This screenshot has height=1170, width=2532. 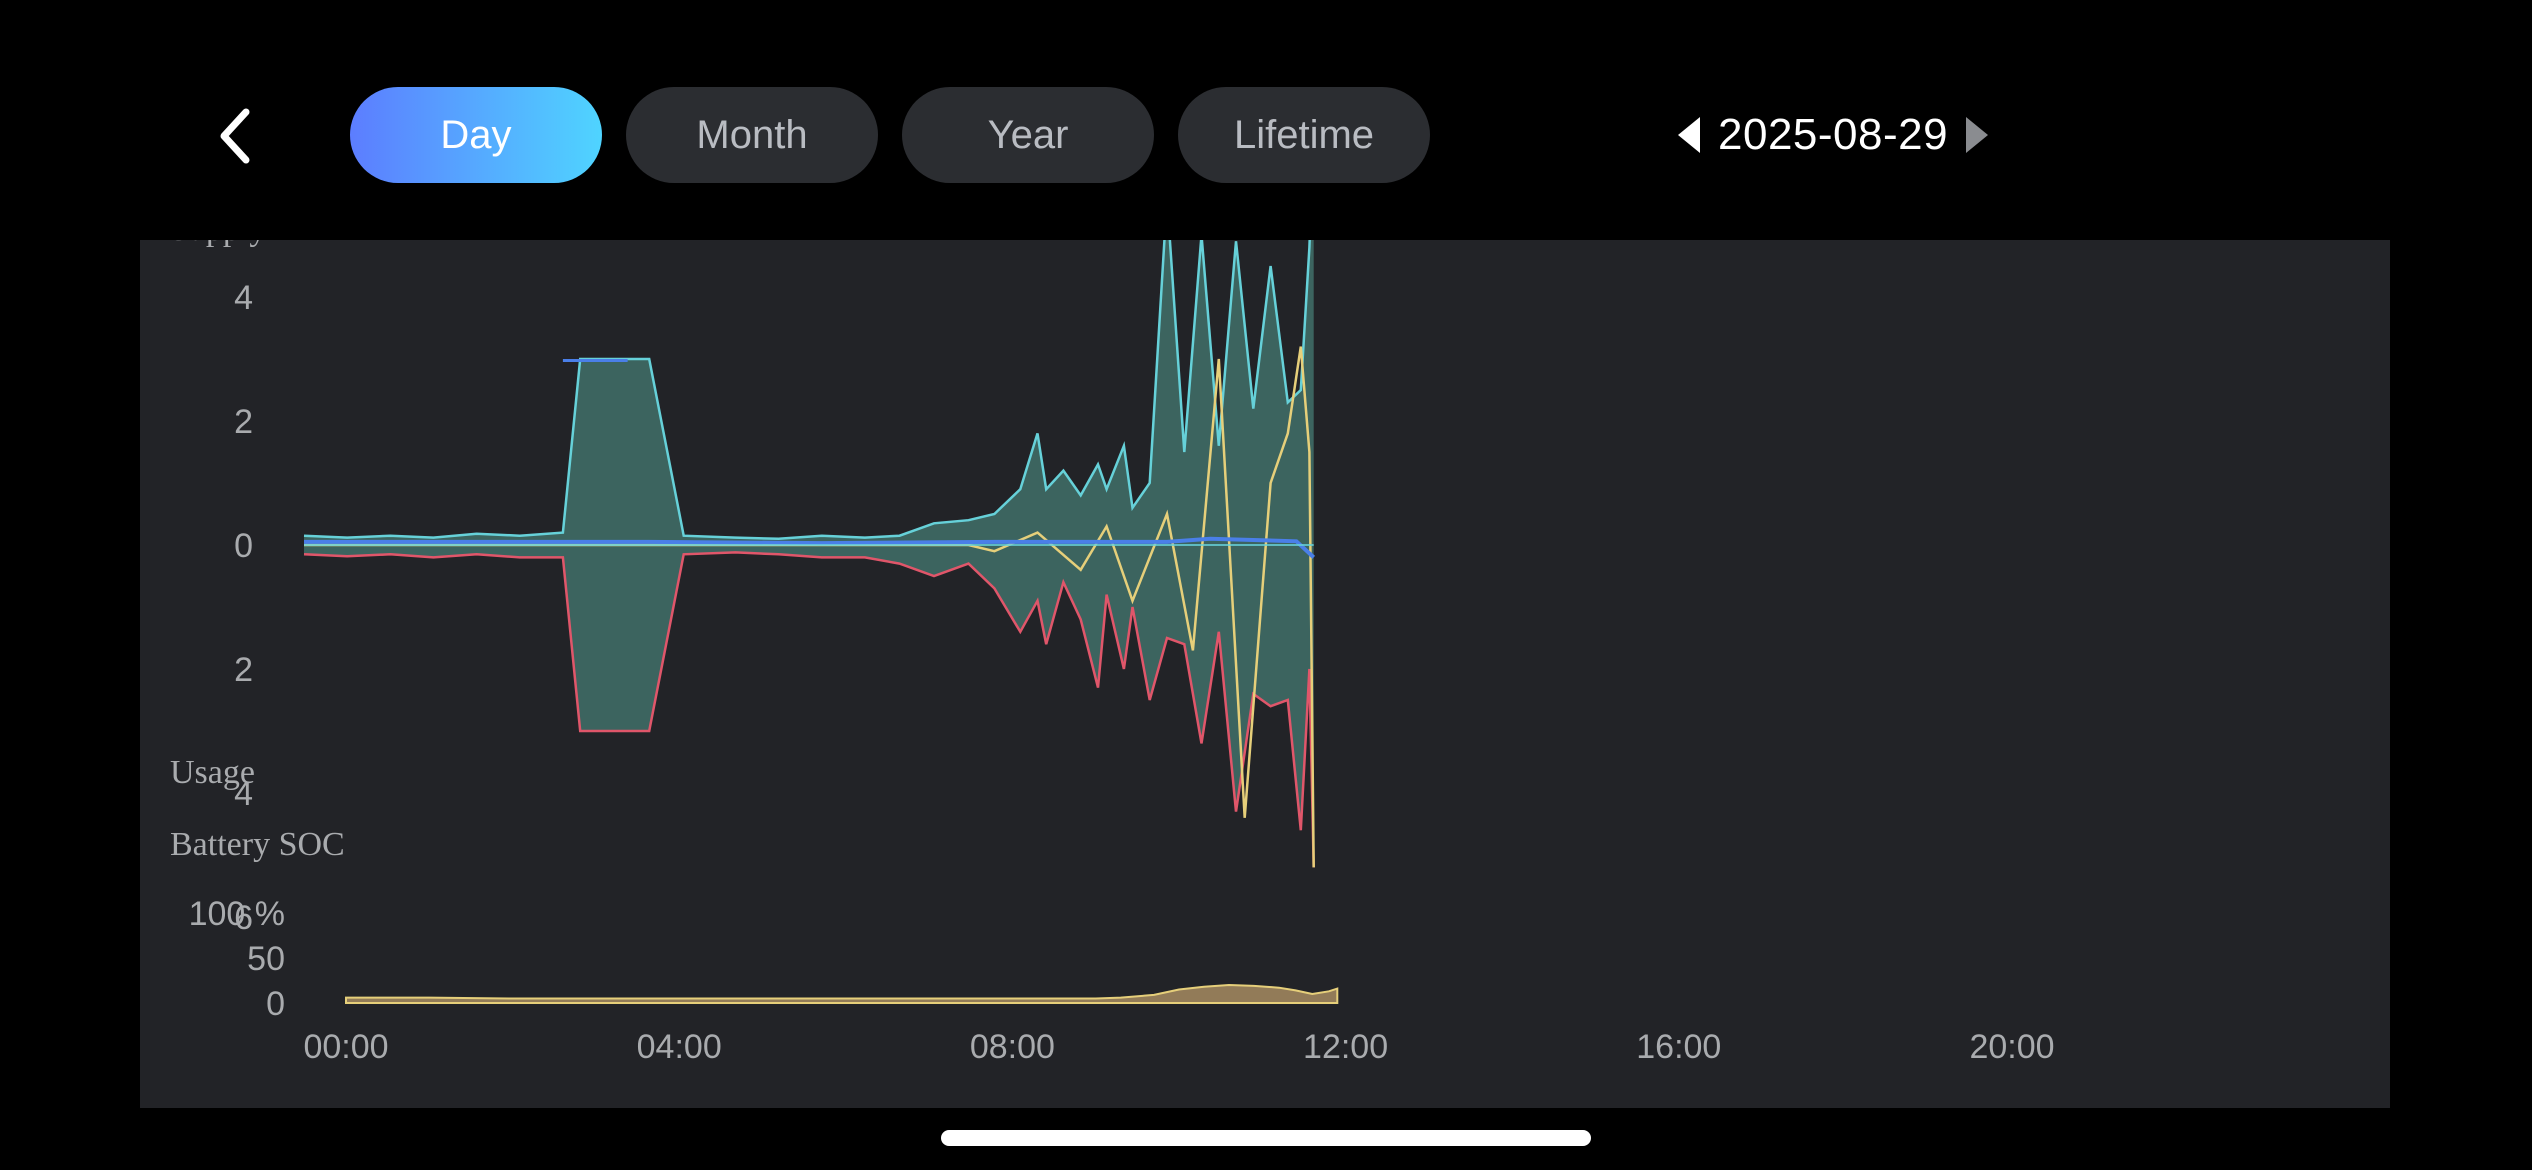 I want to click on caret-right-icon, so click(x=1977, y=135).